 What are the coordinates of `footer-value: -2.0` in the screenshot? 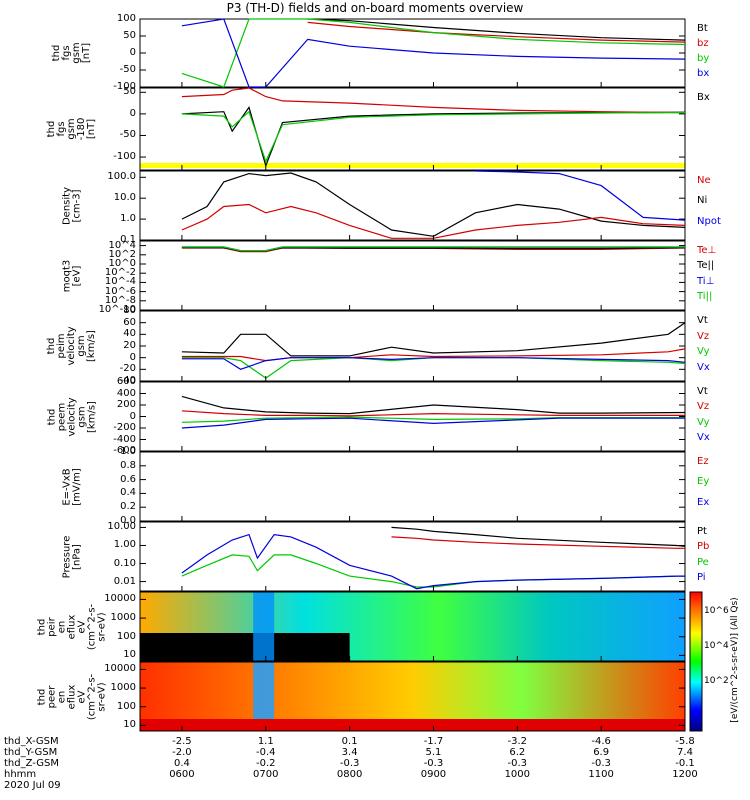 It's located at (182, 752).